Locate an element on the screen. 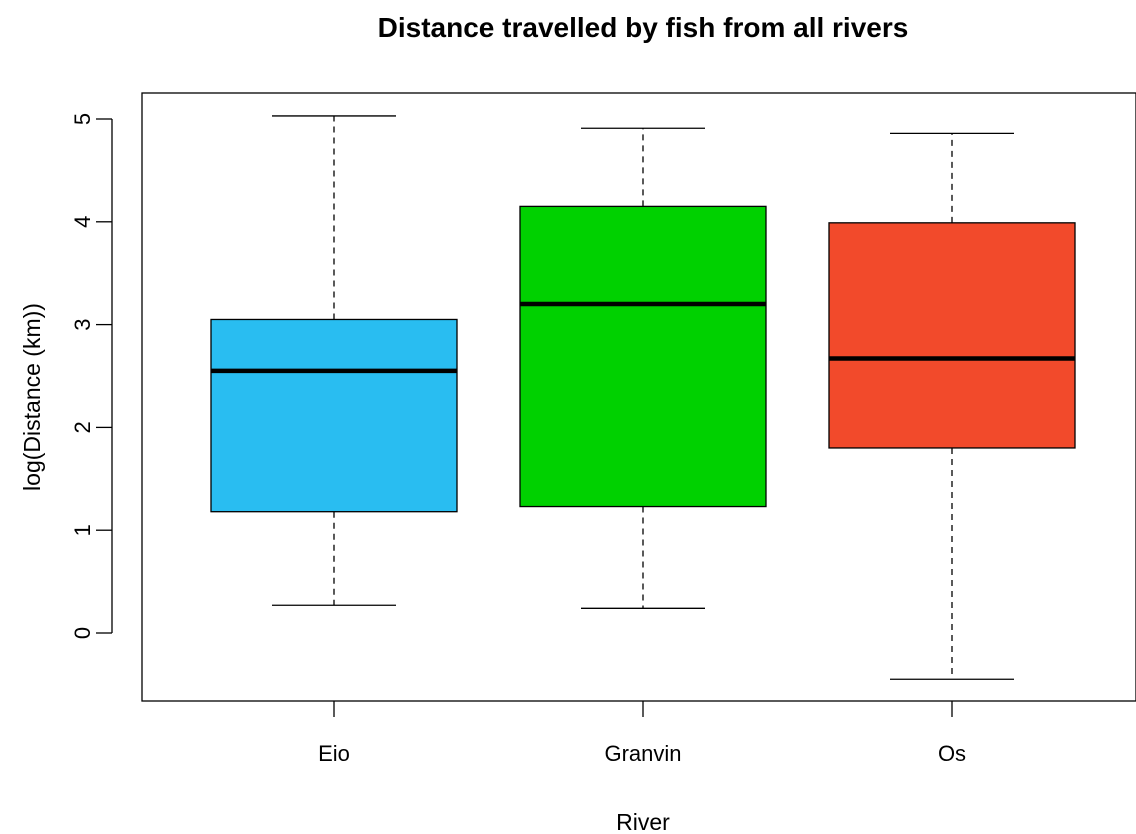  x-tick-label-eio: Eio is located at coordinates (334, 753).